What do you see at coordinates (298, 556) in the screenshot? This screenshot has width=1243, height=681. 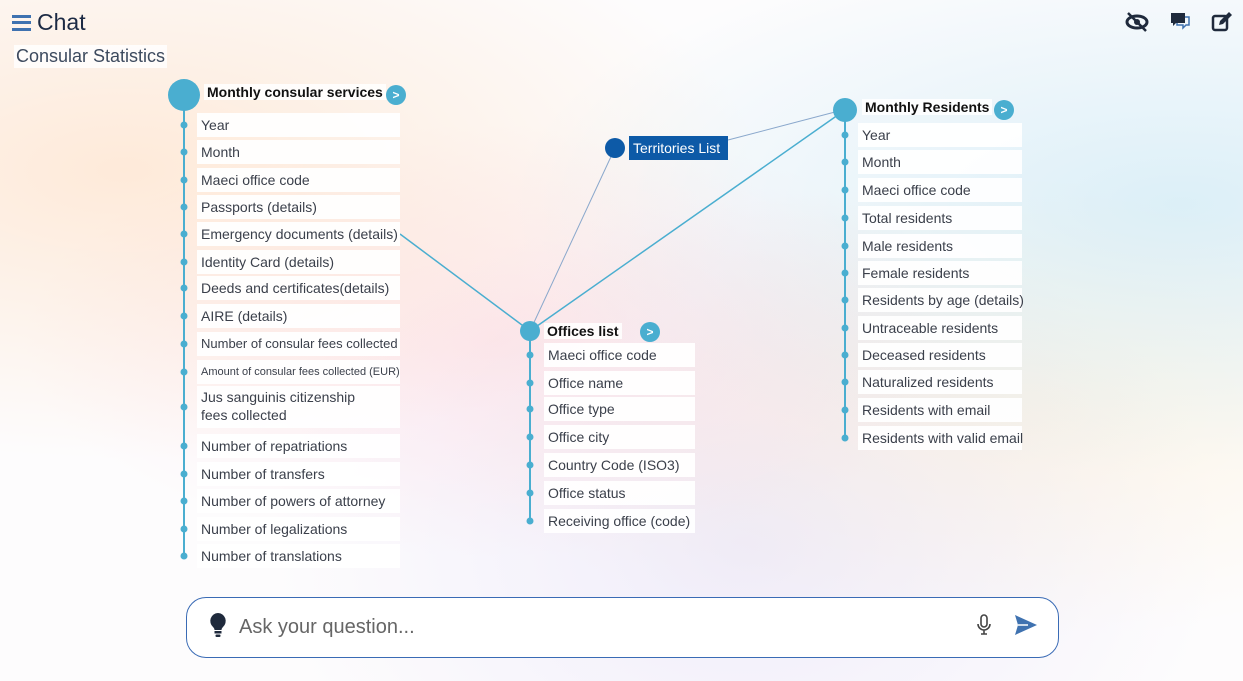 I see `field-item: Number of translations` at bounding box center [298, 556].